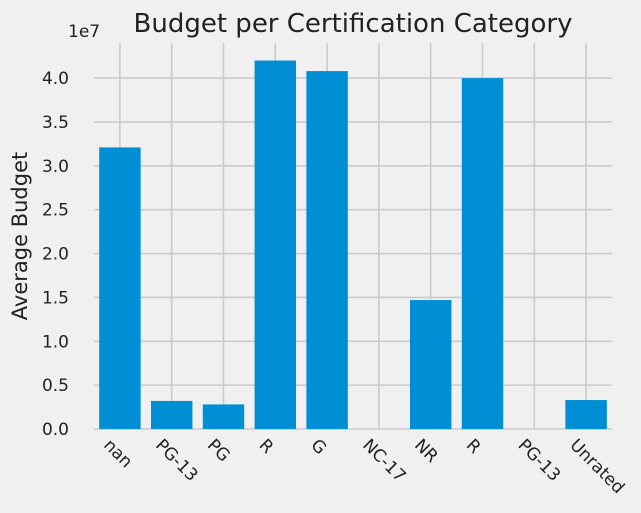 The height and width of the screenshot is (513, 641). I want to click on x-tick-label: NR, so click(426, 451).